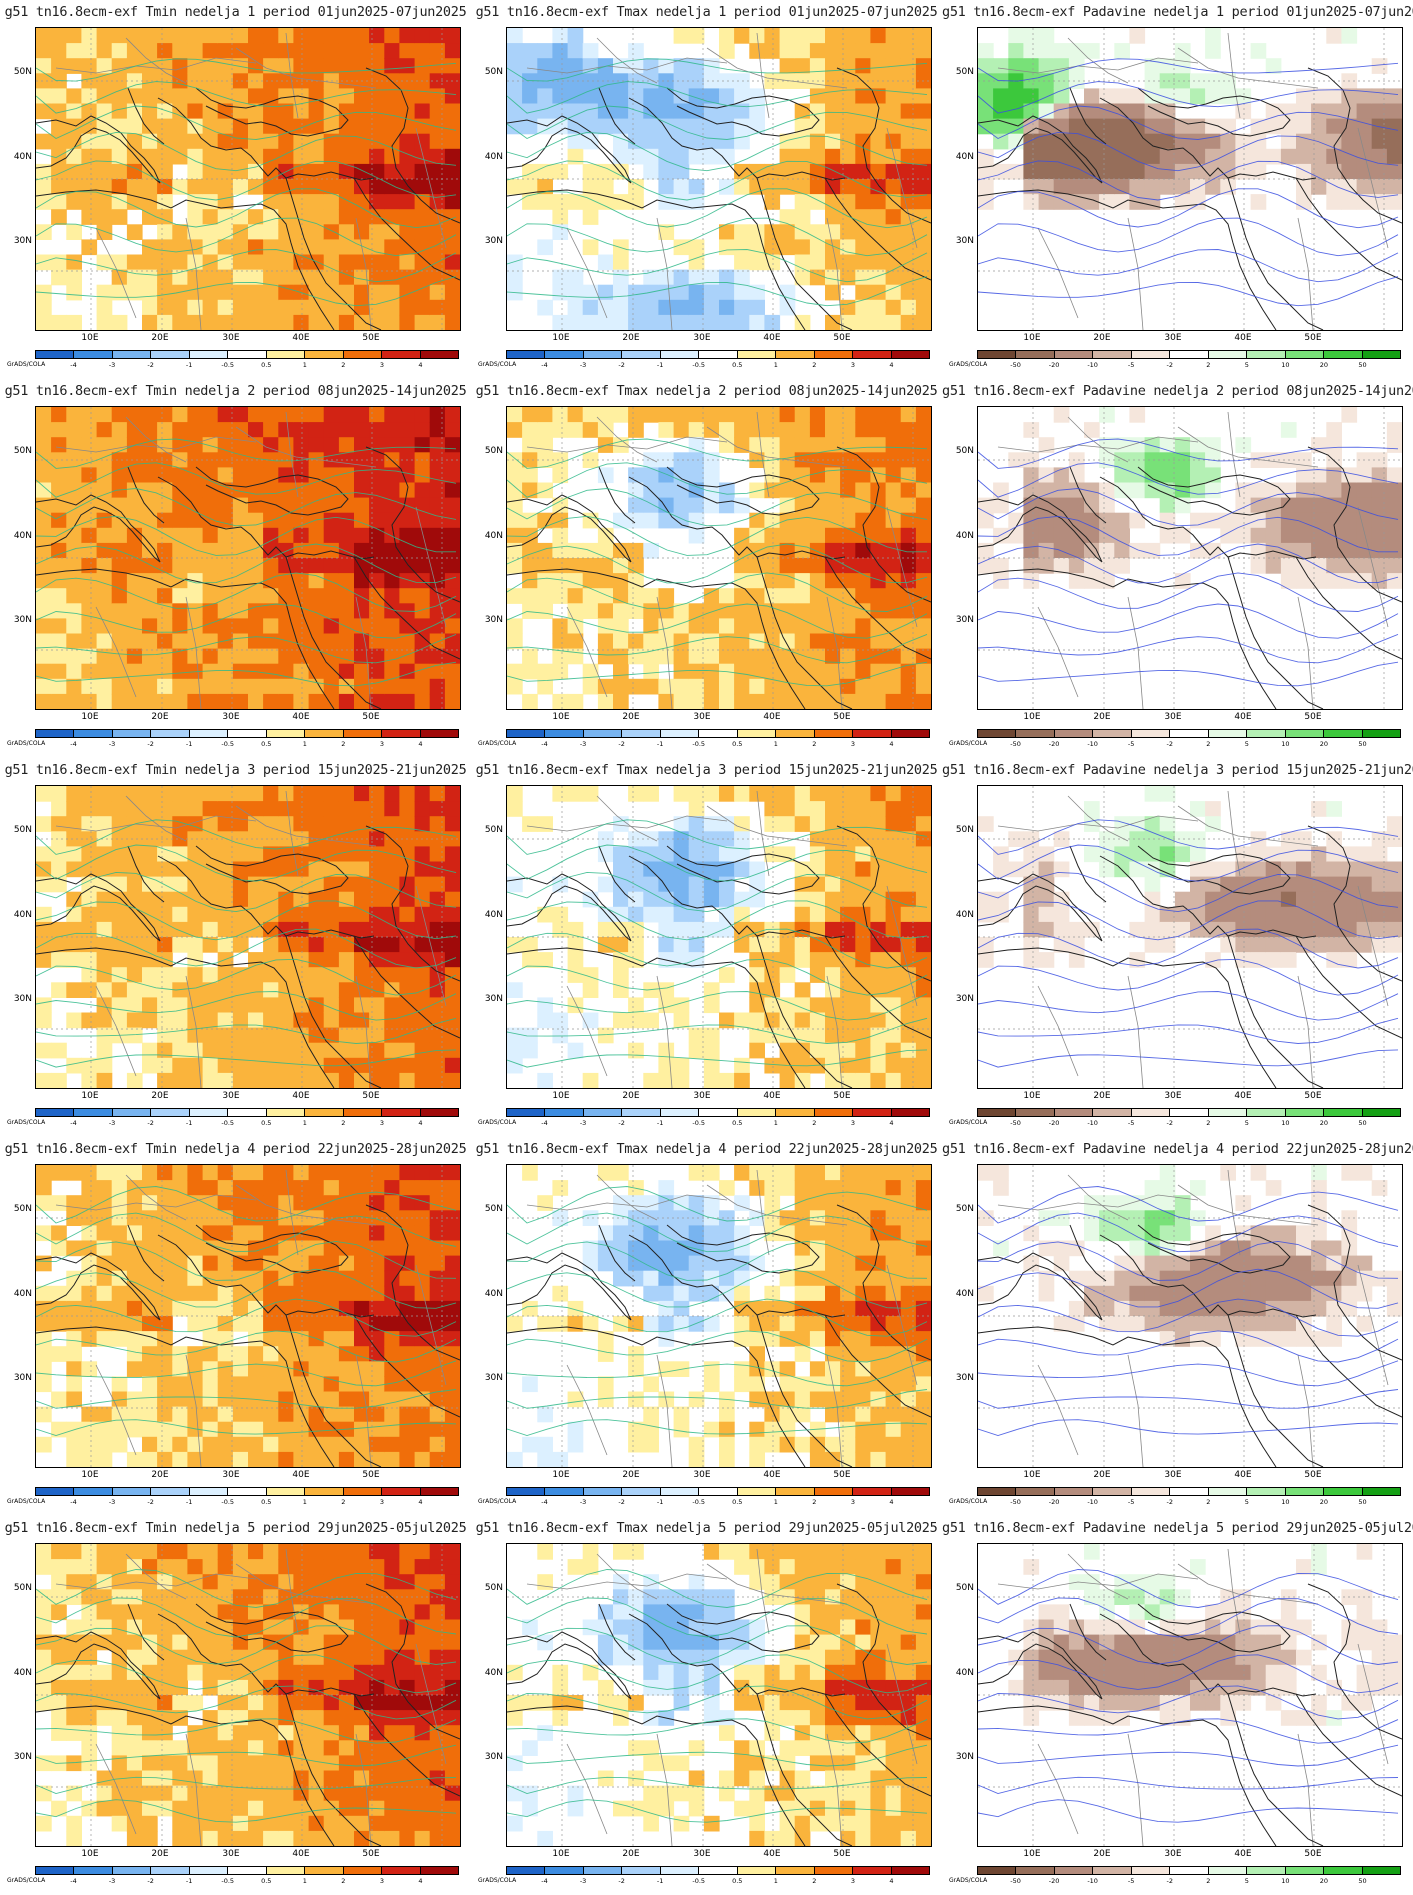 The height and width of the screenshot is (1895, 1413). I want to click on longitude-label: 20E, so click(1102, 338).